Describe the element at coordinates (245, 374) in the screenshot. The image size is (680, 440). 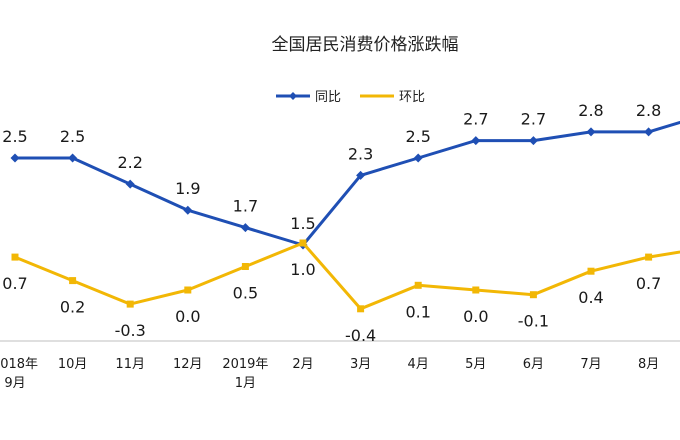
I see `x-tick-label-4: 2019年 1月` at that location.